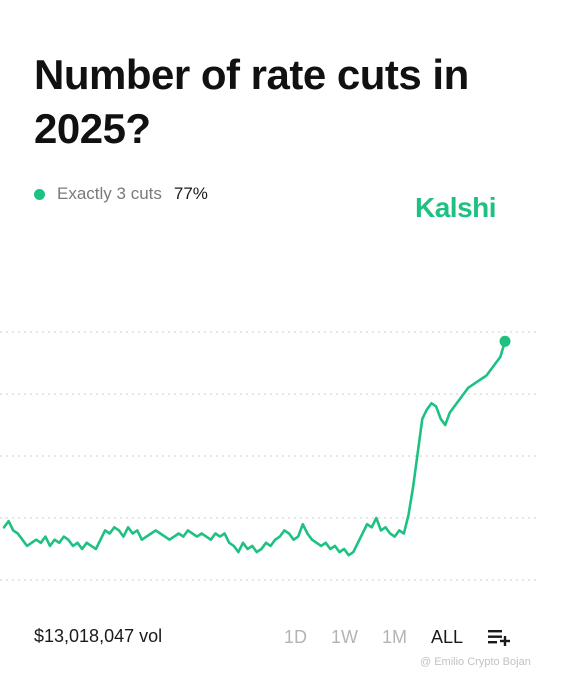 The height and width of the screenshot is (680, 575). I want to click on chart-legend: Exactly 3 cuts 77%, so click(121, 194).